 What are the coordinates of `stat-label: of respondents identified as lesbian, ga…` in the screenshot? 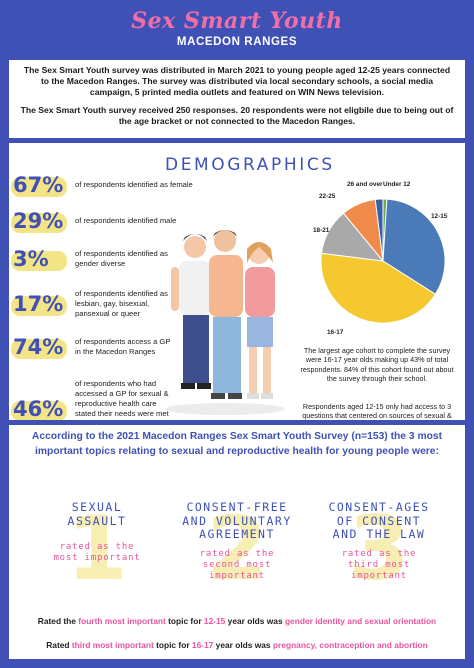 It's located at (121, 303).